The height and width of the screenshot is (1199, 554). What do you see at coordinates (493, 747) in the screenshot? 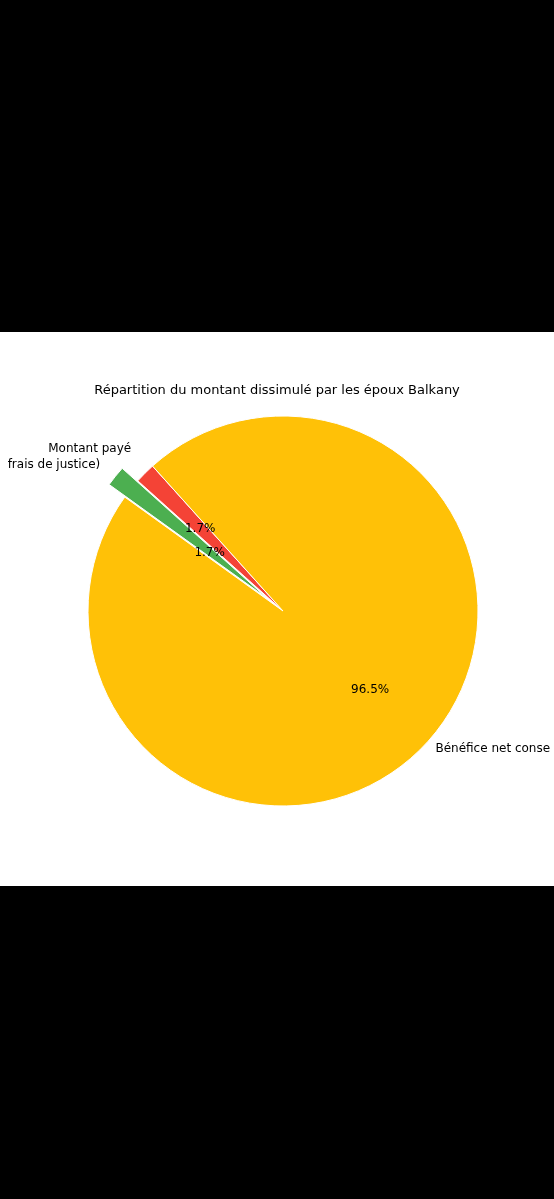
I see `slice-label: Bénéfice net conse` at bounding box center [493, 747].